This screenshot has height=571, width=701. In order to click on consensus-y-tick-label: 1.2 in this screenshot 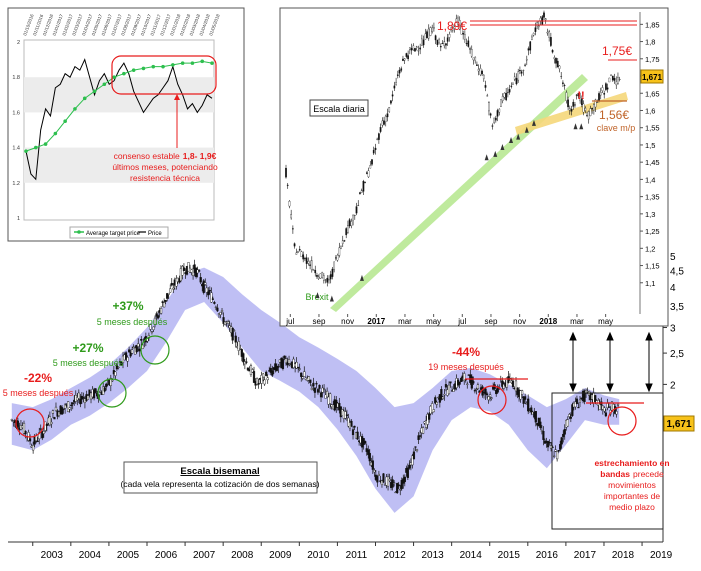, I will do `click(16, 184)`.